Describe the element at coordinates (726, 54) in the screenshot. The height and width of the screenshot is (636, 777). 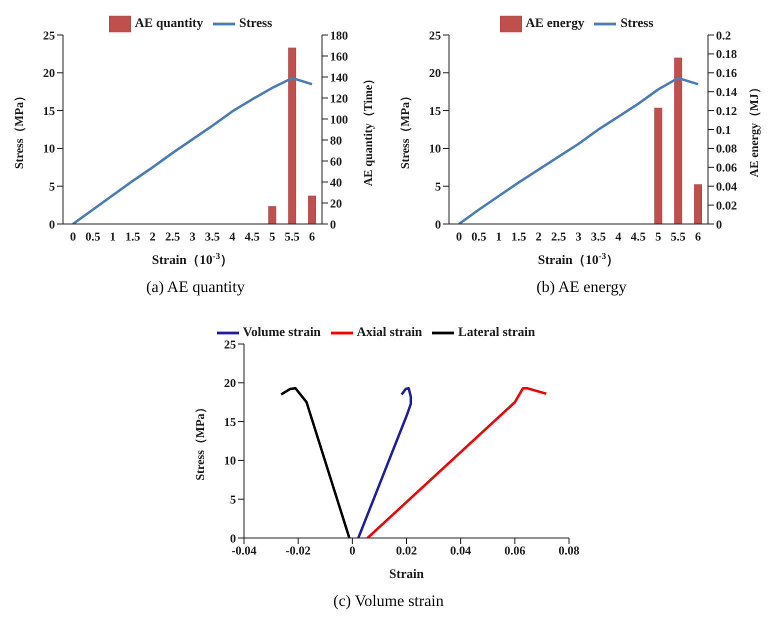
I see `y2-tick-label: 0.18` at that location.